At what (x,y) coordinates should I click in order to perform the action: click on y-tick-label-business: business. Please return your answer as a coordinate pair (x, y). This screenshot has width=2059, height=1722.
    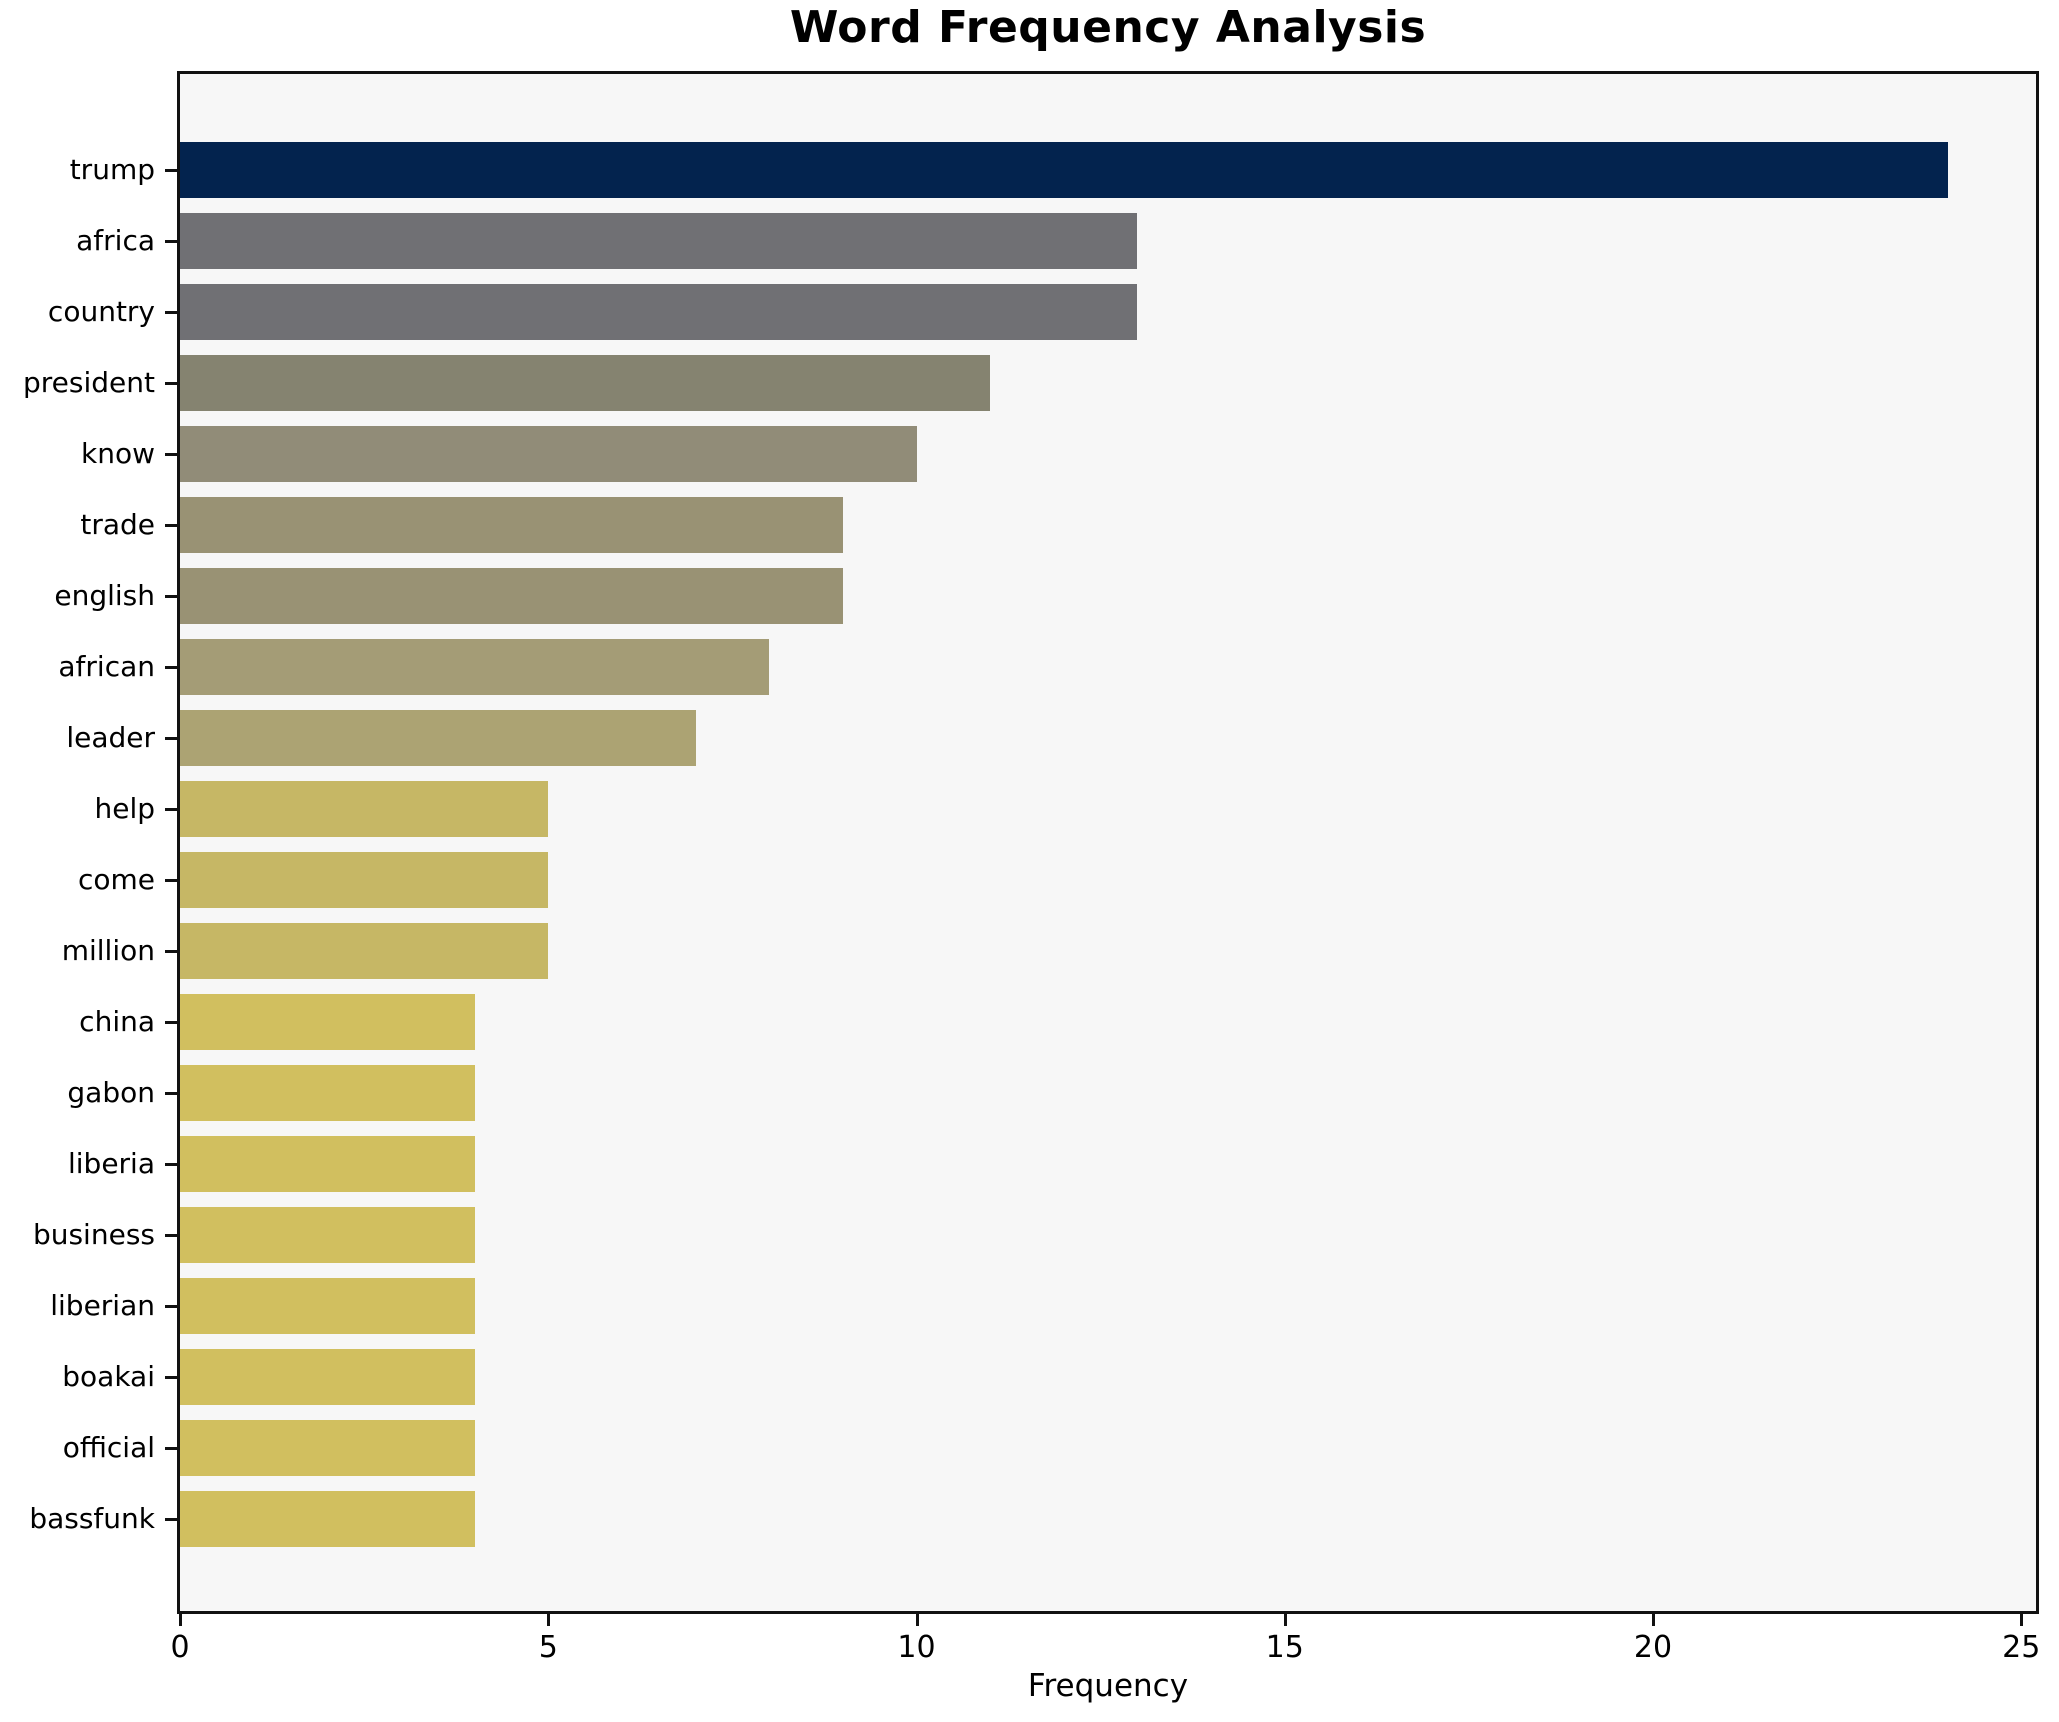
    Looking at the image, I should click on (93, 1234).